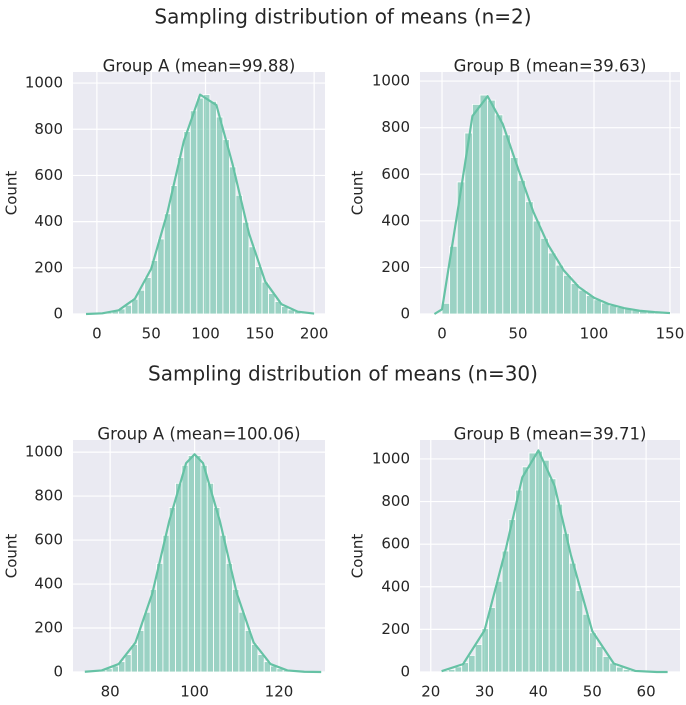 The image size is (686, 705). I want to click on x-tick-label: 60, so click(646, 692).